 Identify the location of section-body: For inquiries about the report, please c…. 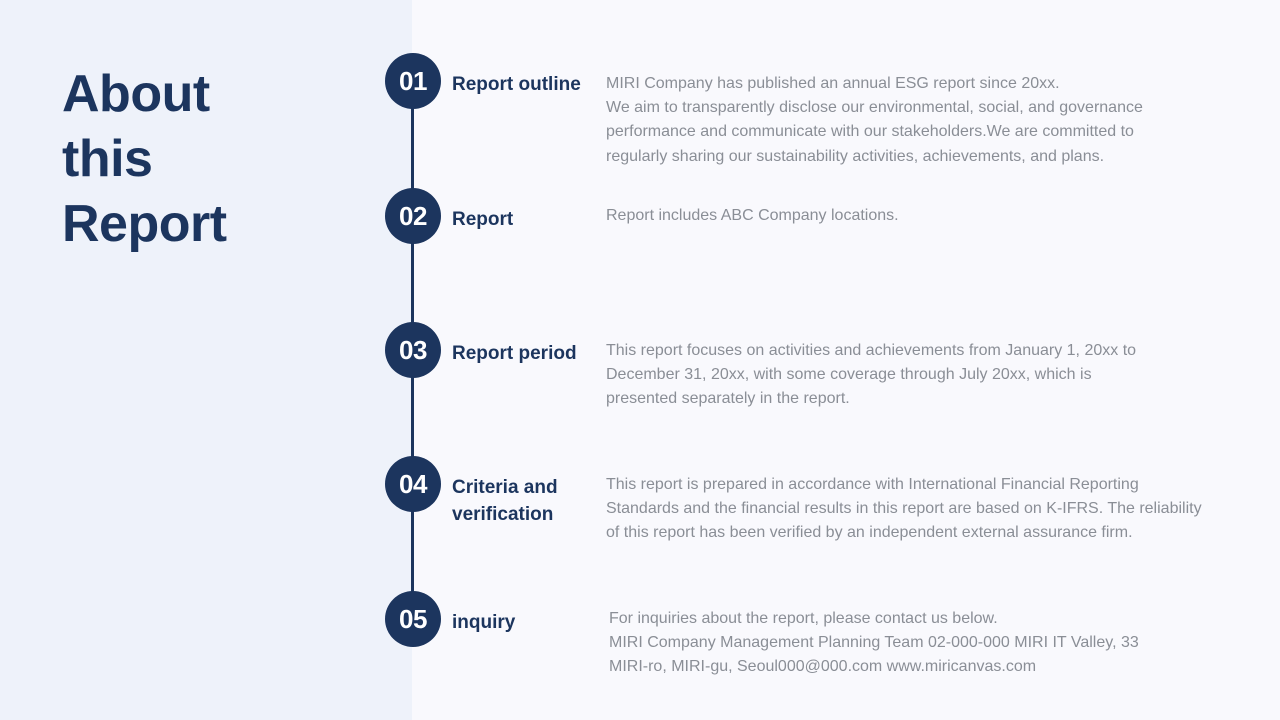
(919, 643).